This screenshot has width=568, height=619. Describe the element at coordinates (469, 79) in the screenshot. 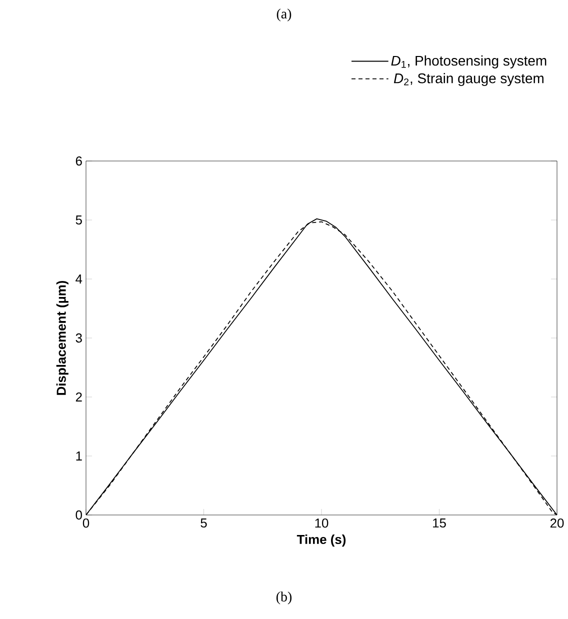

I see `legend-label: D$_{2}$, Strain gauge system` at that location.